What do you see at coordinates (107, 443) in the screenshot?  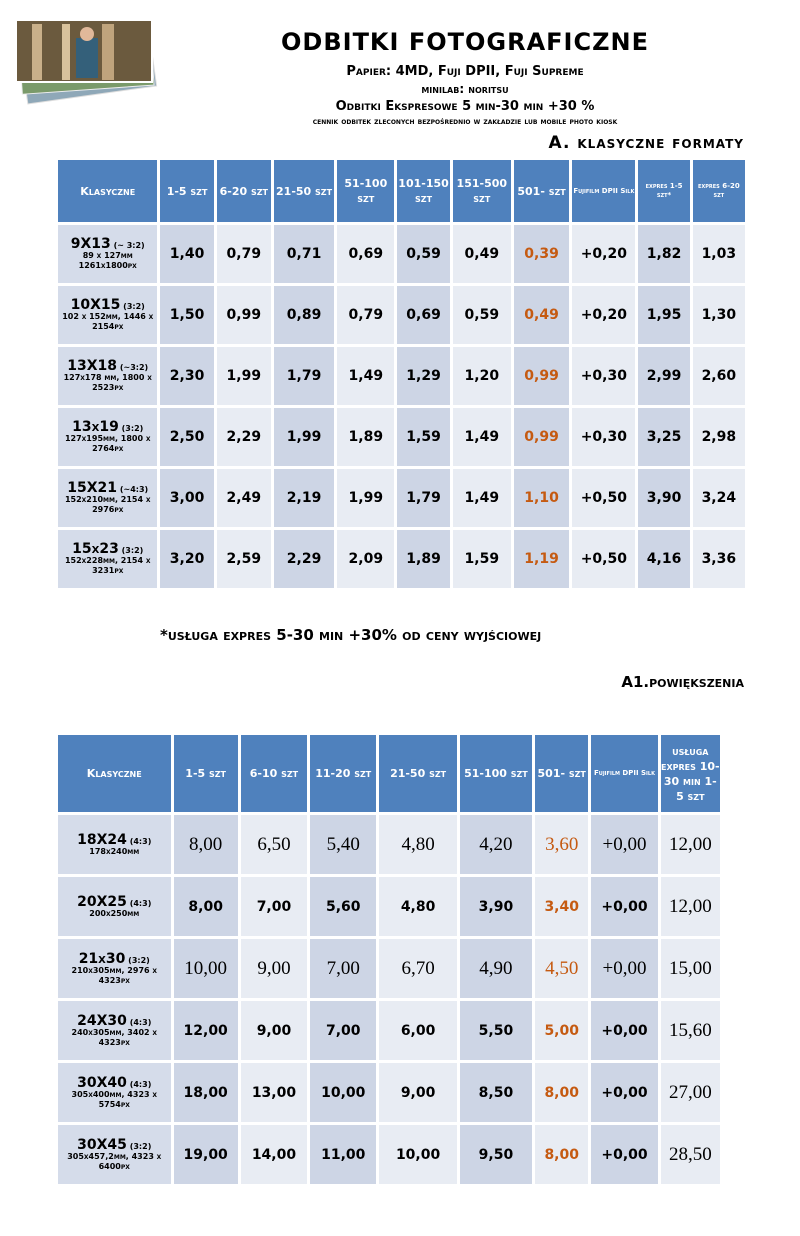 I see `format-size: 127x195mm, 1800 x 2764px` at bounding box center [107, 443].